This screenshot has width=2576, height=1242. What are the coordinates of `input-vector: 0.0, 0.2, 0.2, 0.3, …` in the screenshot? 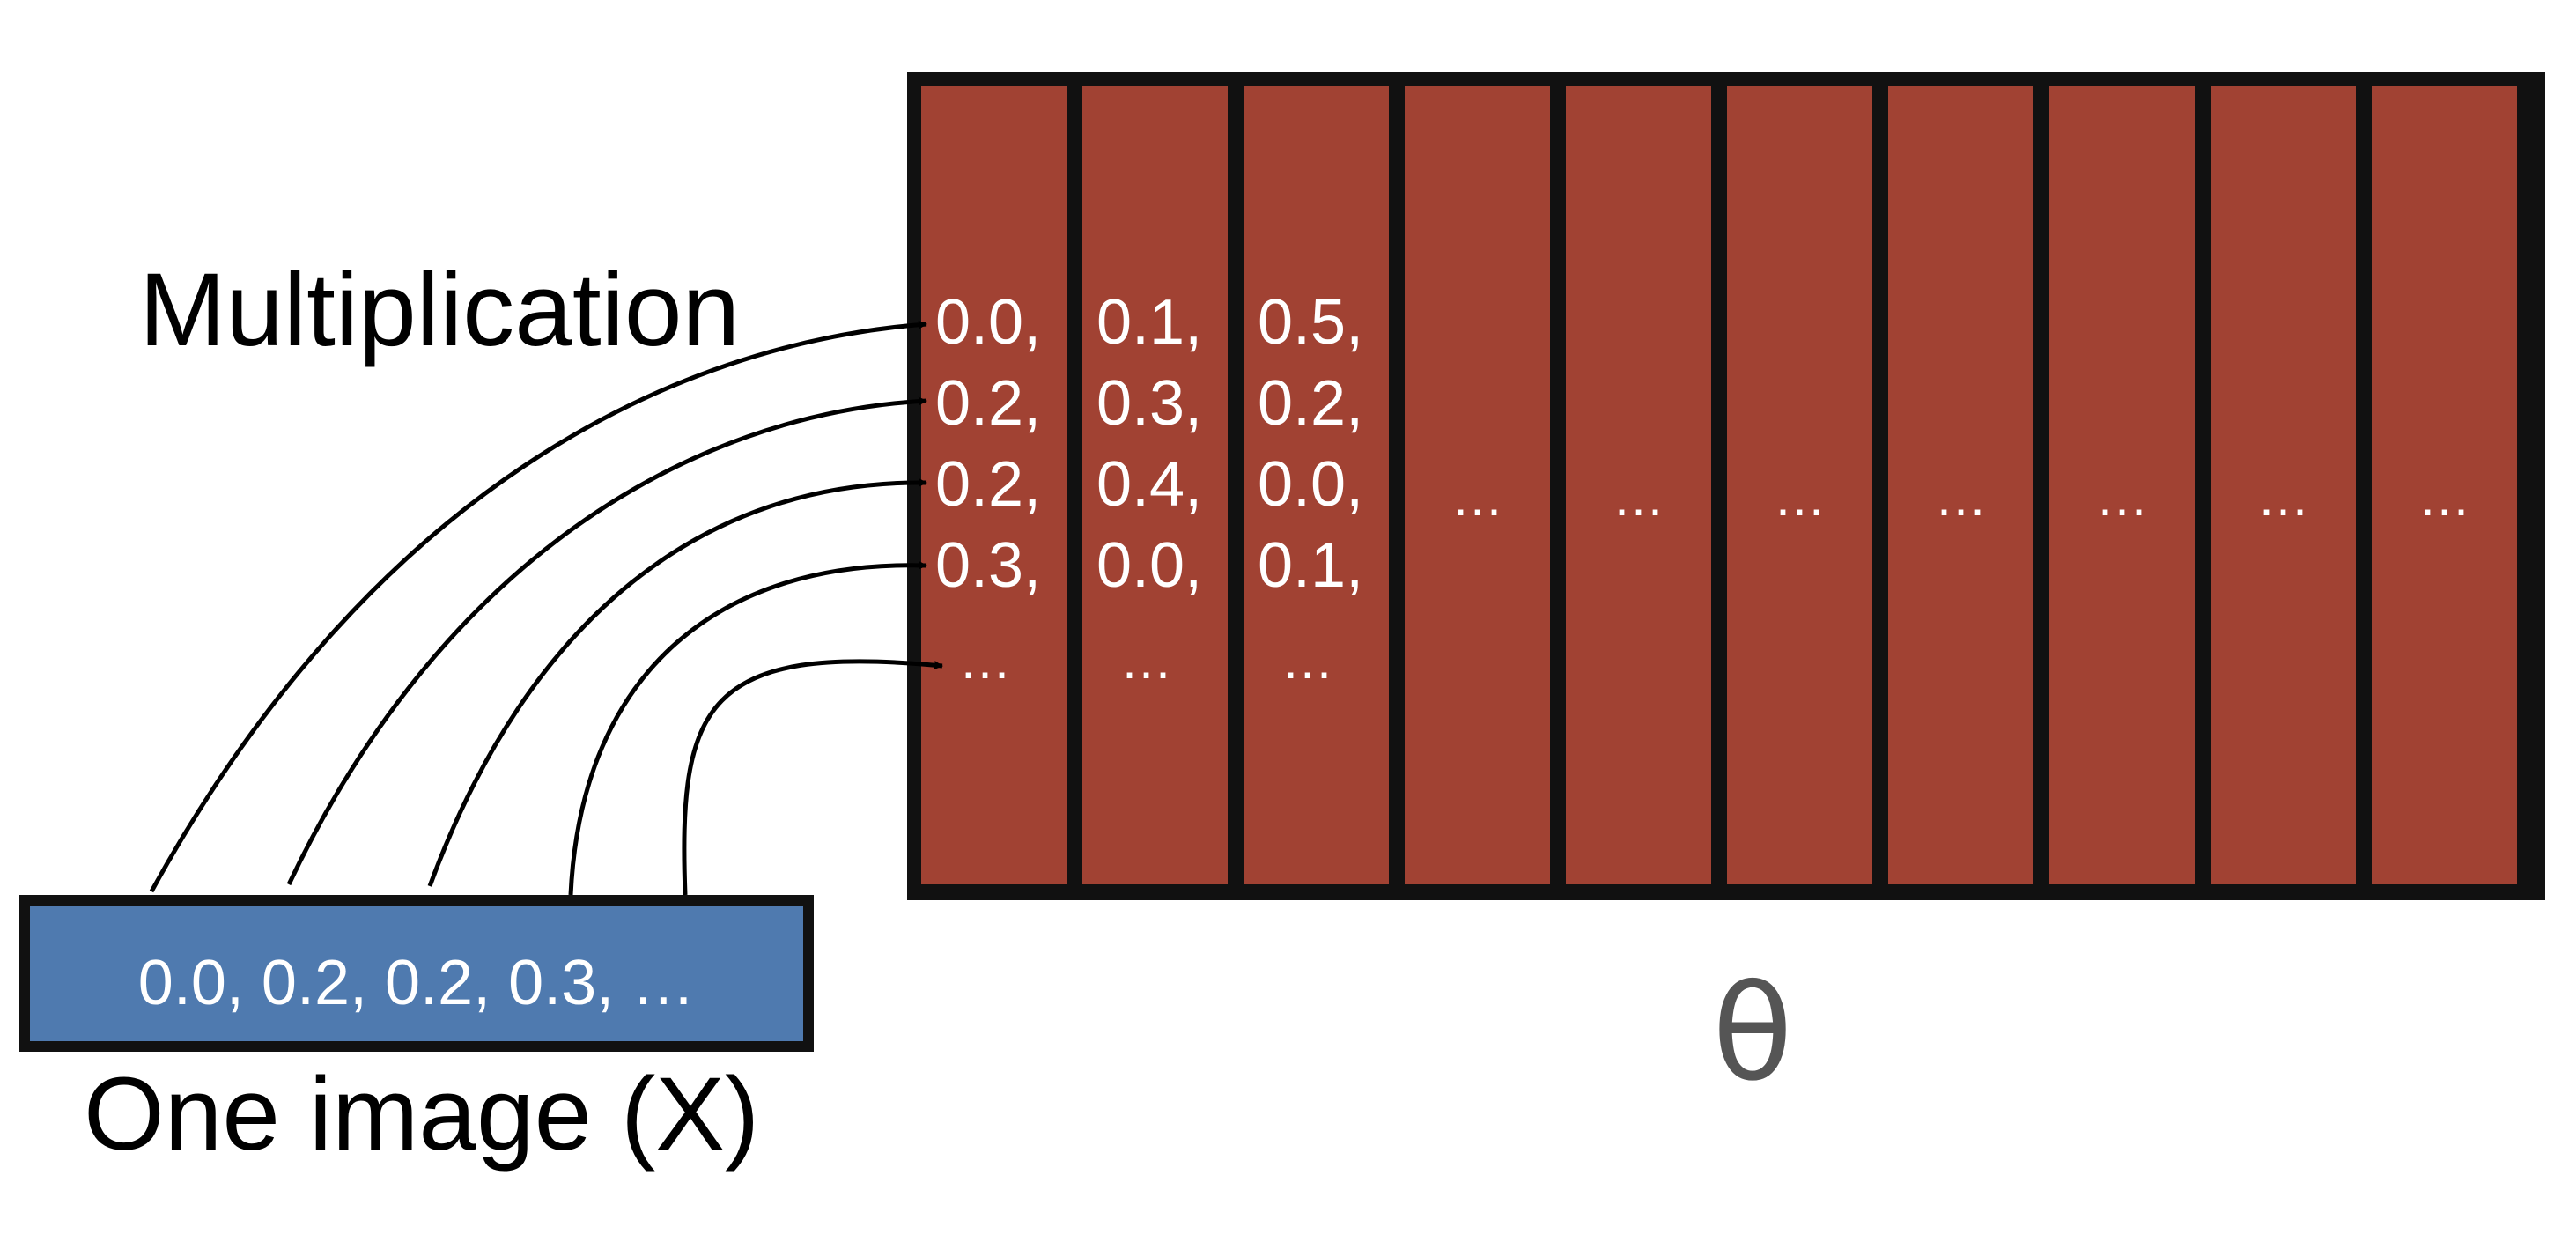 It's located at (416, 973).